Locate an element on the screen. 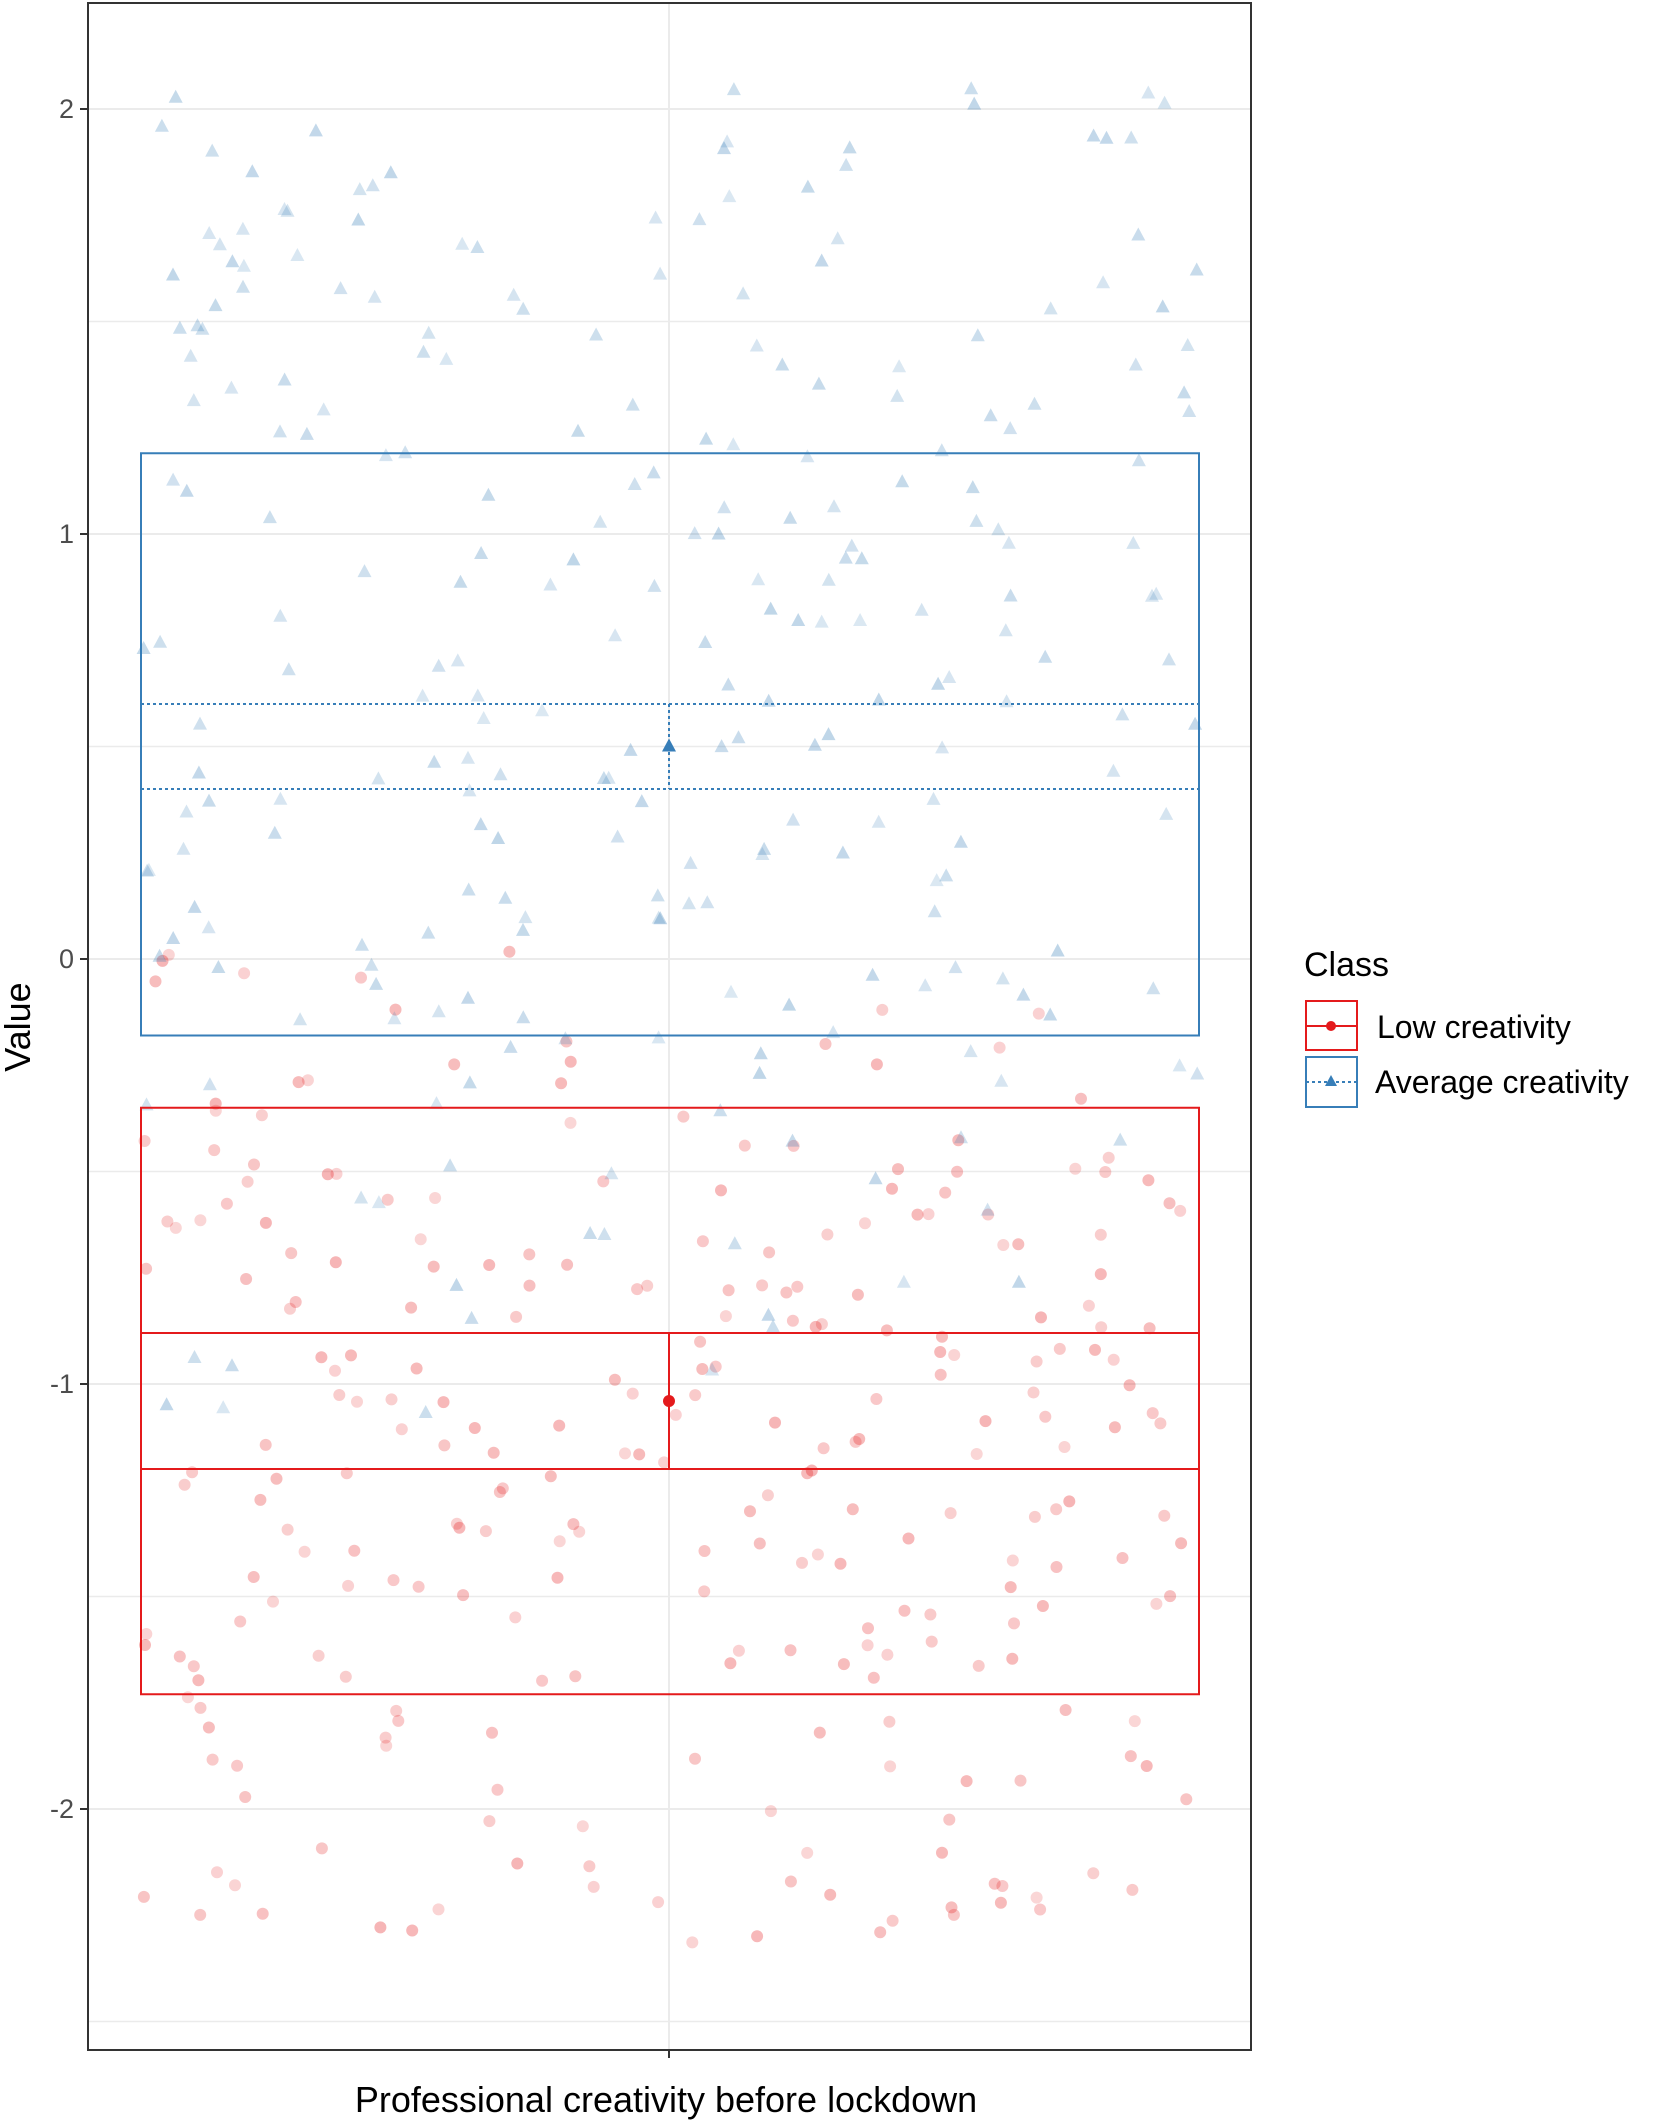  legend-item-average-creativity: Average creativity is located at coordinates (1467, 1082).